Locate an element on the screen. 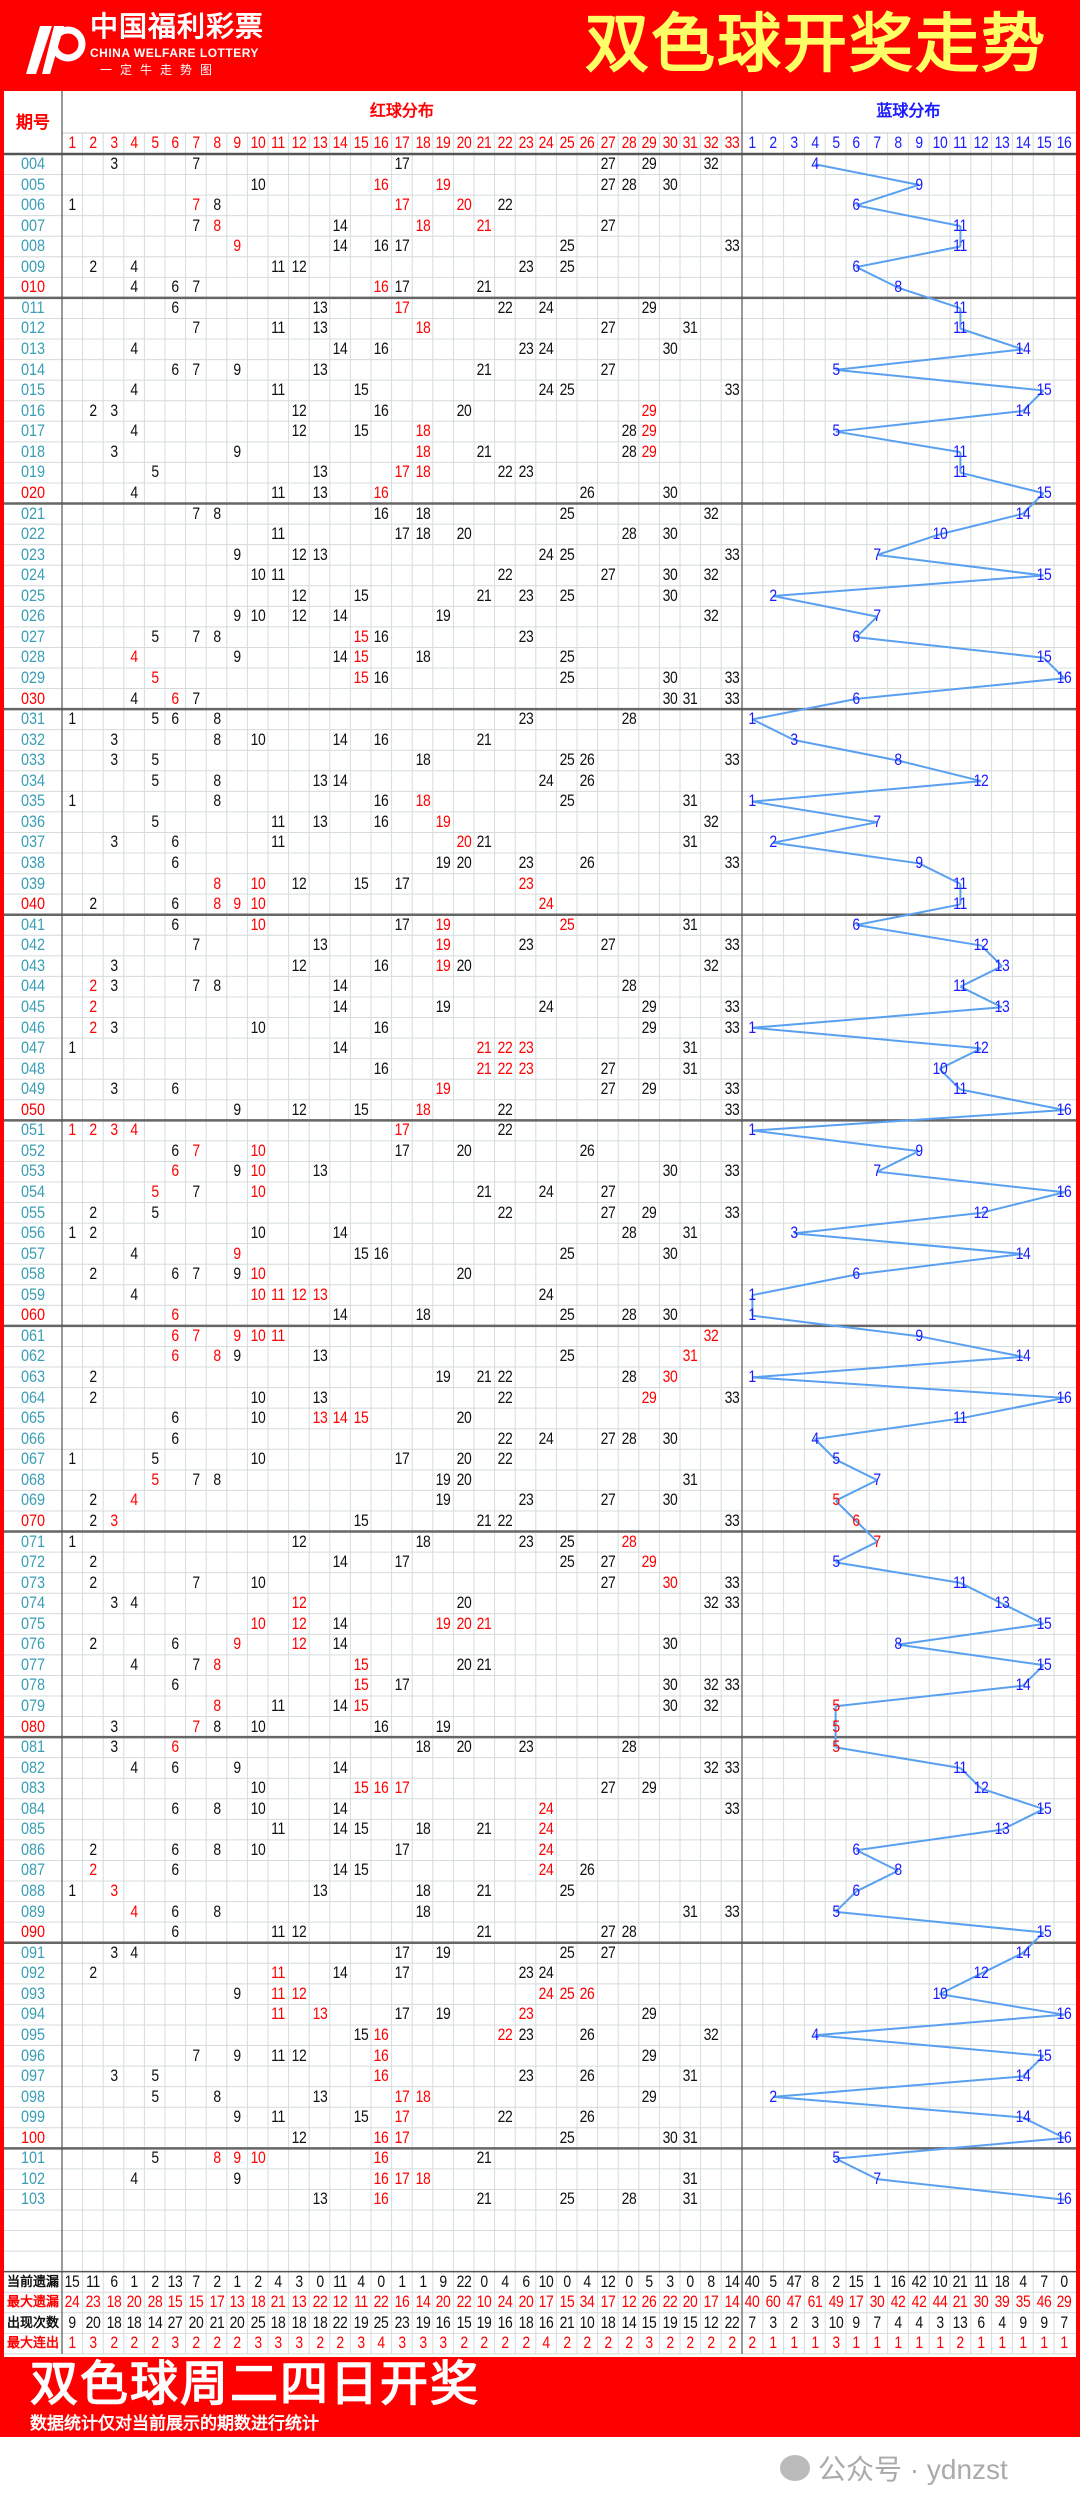  period-label: 066 is located at coordinates (33, 1438).